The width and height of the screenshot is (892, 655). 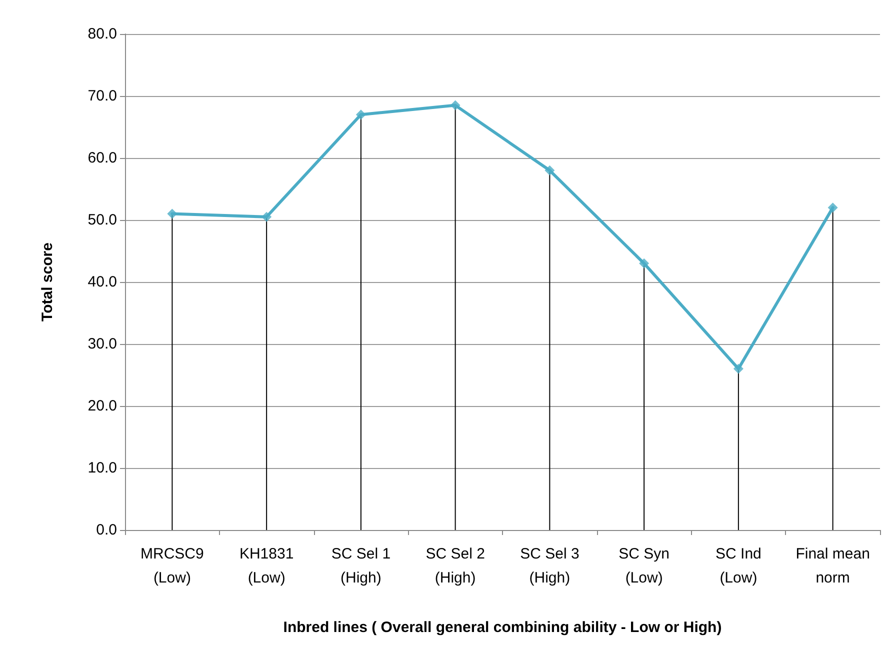 I want to click on y-tick-label: 20.0, so click(x=102, y=406).